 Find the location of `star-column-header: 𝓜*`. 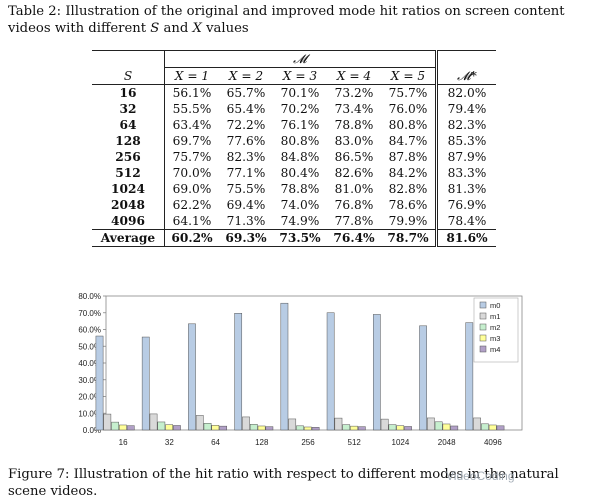

star-column-header: 𝓜* is located at coordinates (465, 76).